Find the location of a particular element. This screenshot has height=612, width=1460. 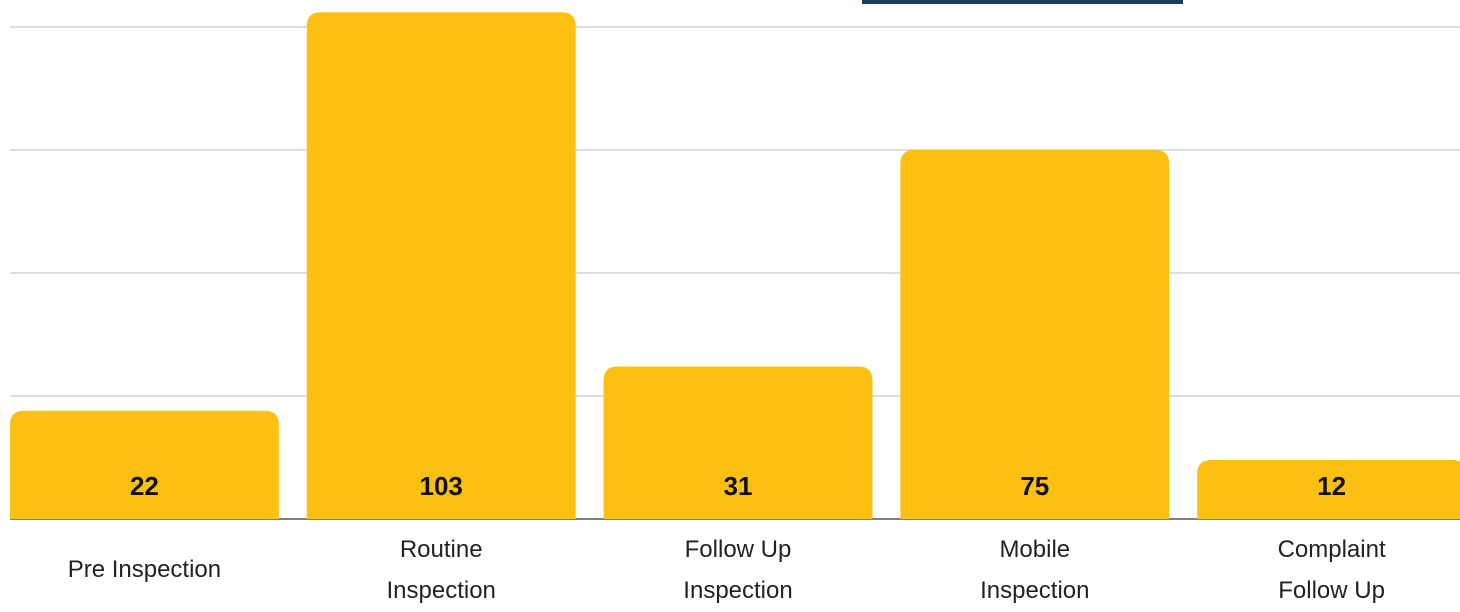

x-tick-label: Pre Inspection is located at coordinates (144, 569).